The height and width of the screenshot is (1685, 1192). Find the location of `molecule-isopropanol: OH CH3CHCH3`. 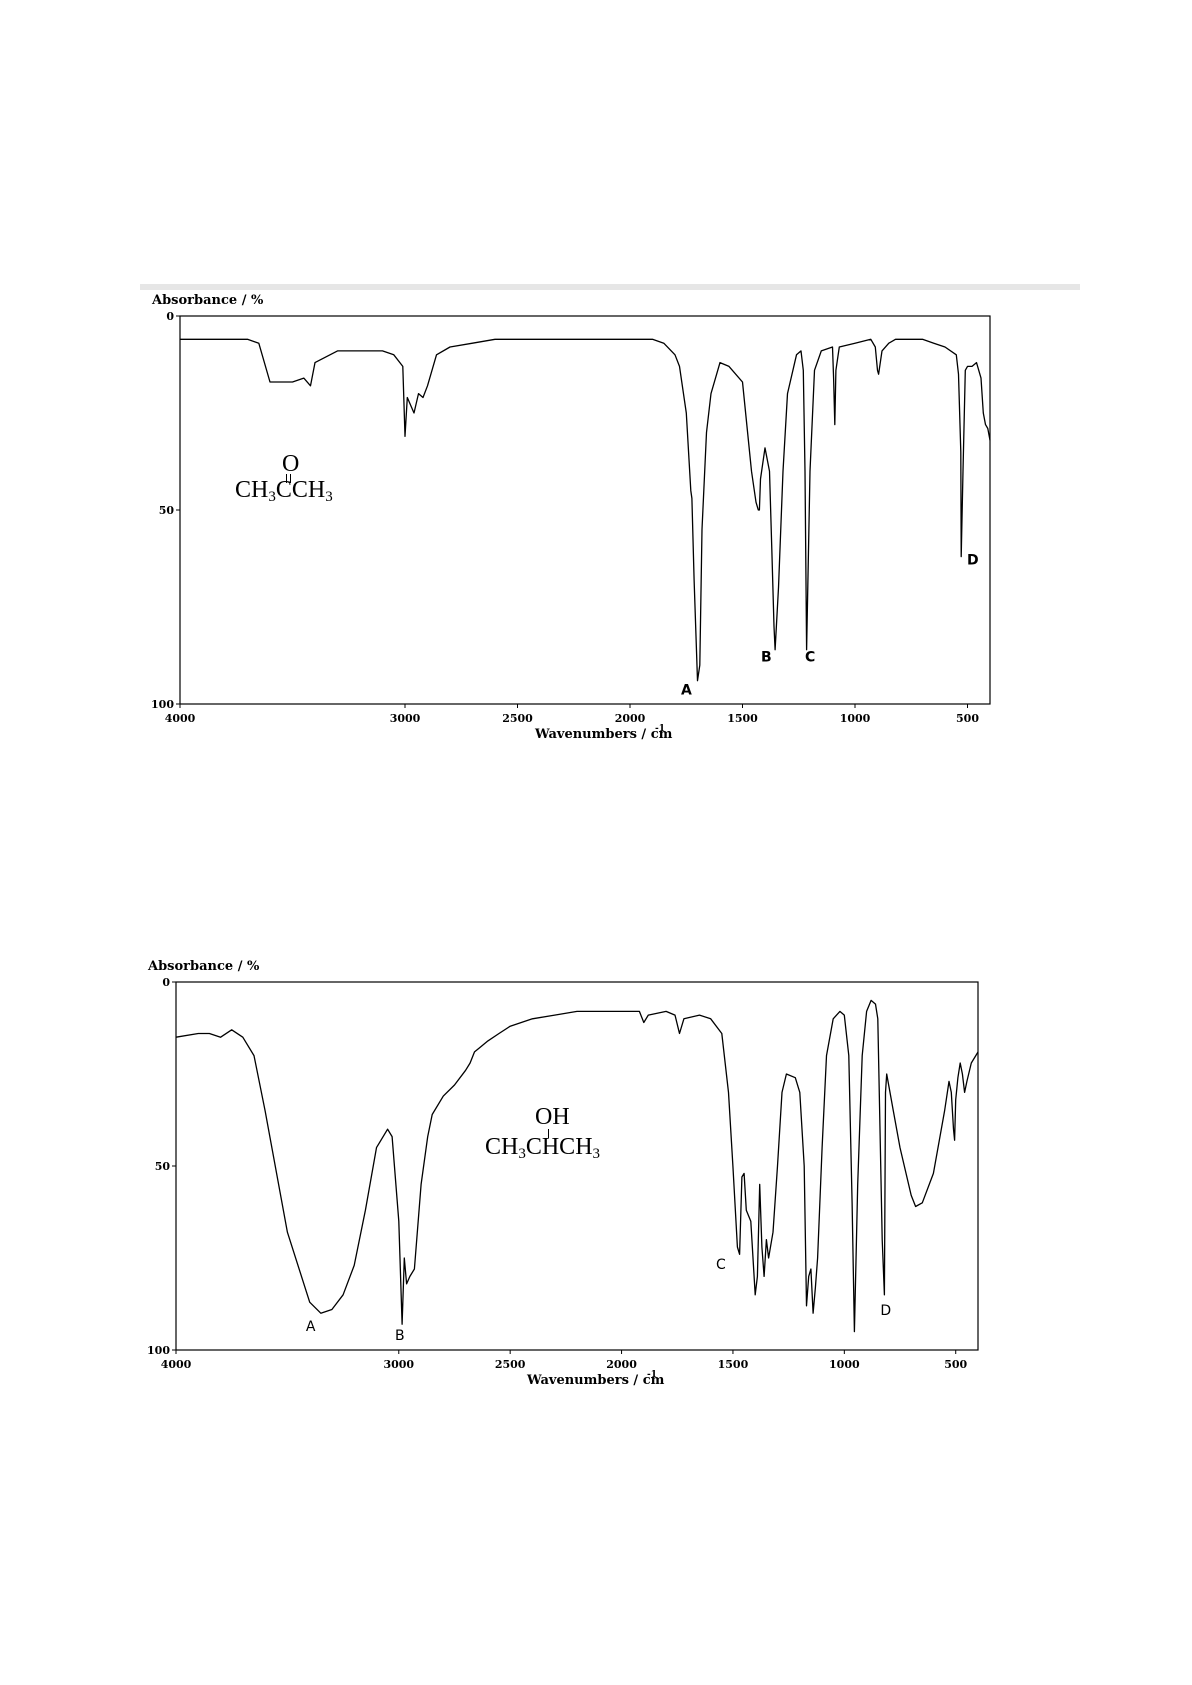

molecule-isopropanol: OH CH3CHCH3 is located at coordinates (543, 1133).